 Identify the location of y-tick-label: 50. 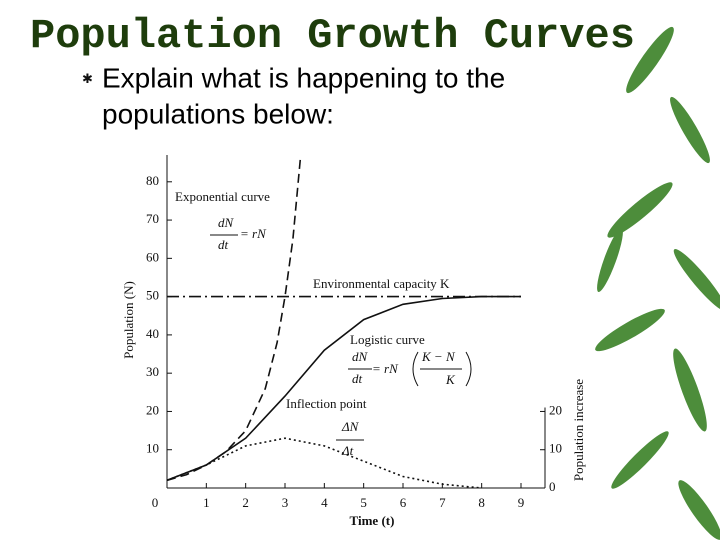
(152, 295).